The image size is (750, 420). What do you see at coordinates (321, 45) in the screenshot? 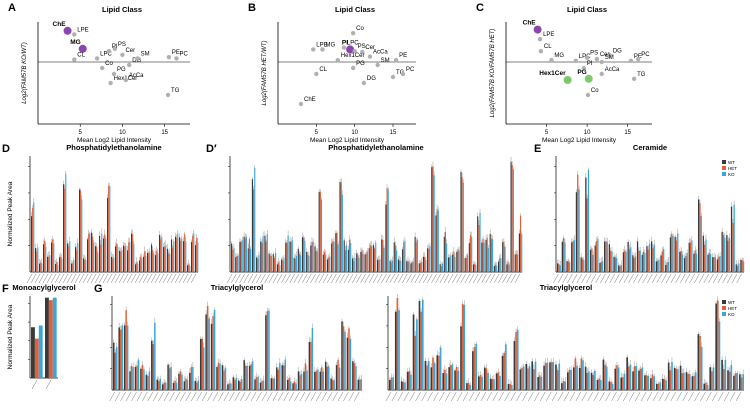
I see `point-label: LPE` at bounding box center [321, 45].